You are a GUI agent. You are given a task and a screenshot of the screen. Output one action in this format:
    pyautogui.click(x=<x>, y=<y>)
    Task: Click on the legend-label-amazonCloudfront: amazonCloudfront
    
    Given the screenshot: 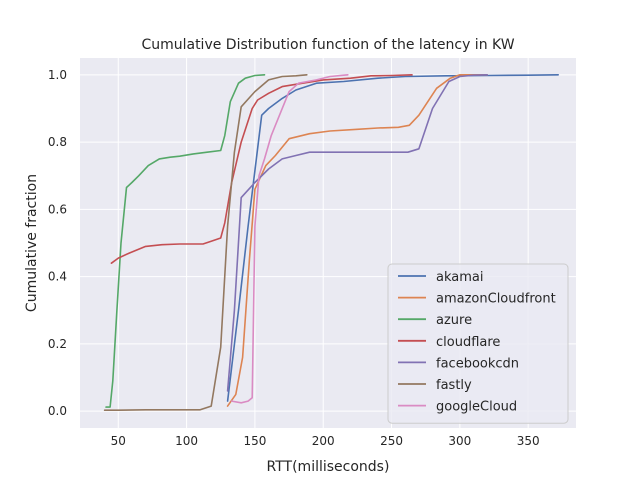 What is the action you would take?
    pyautogui.click(x=496, y=299)
    